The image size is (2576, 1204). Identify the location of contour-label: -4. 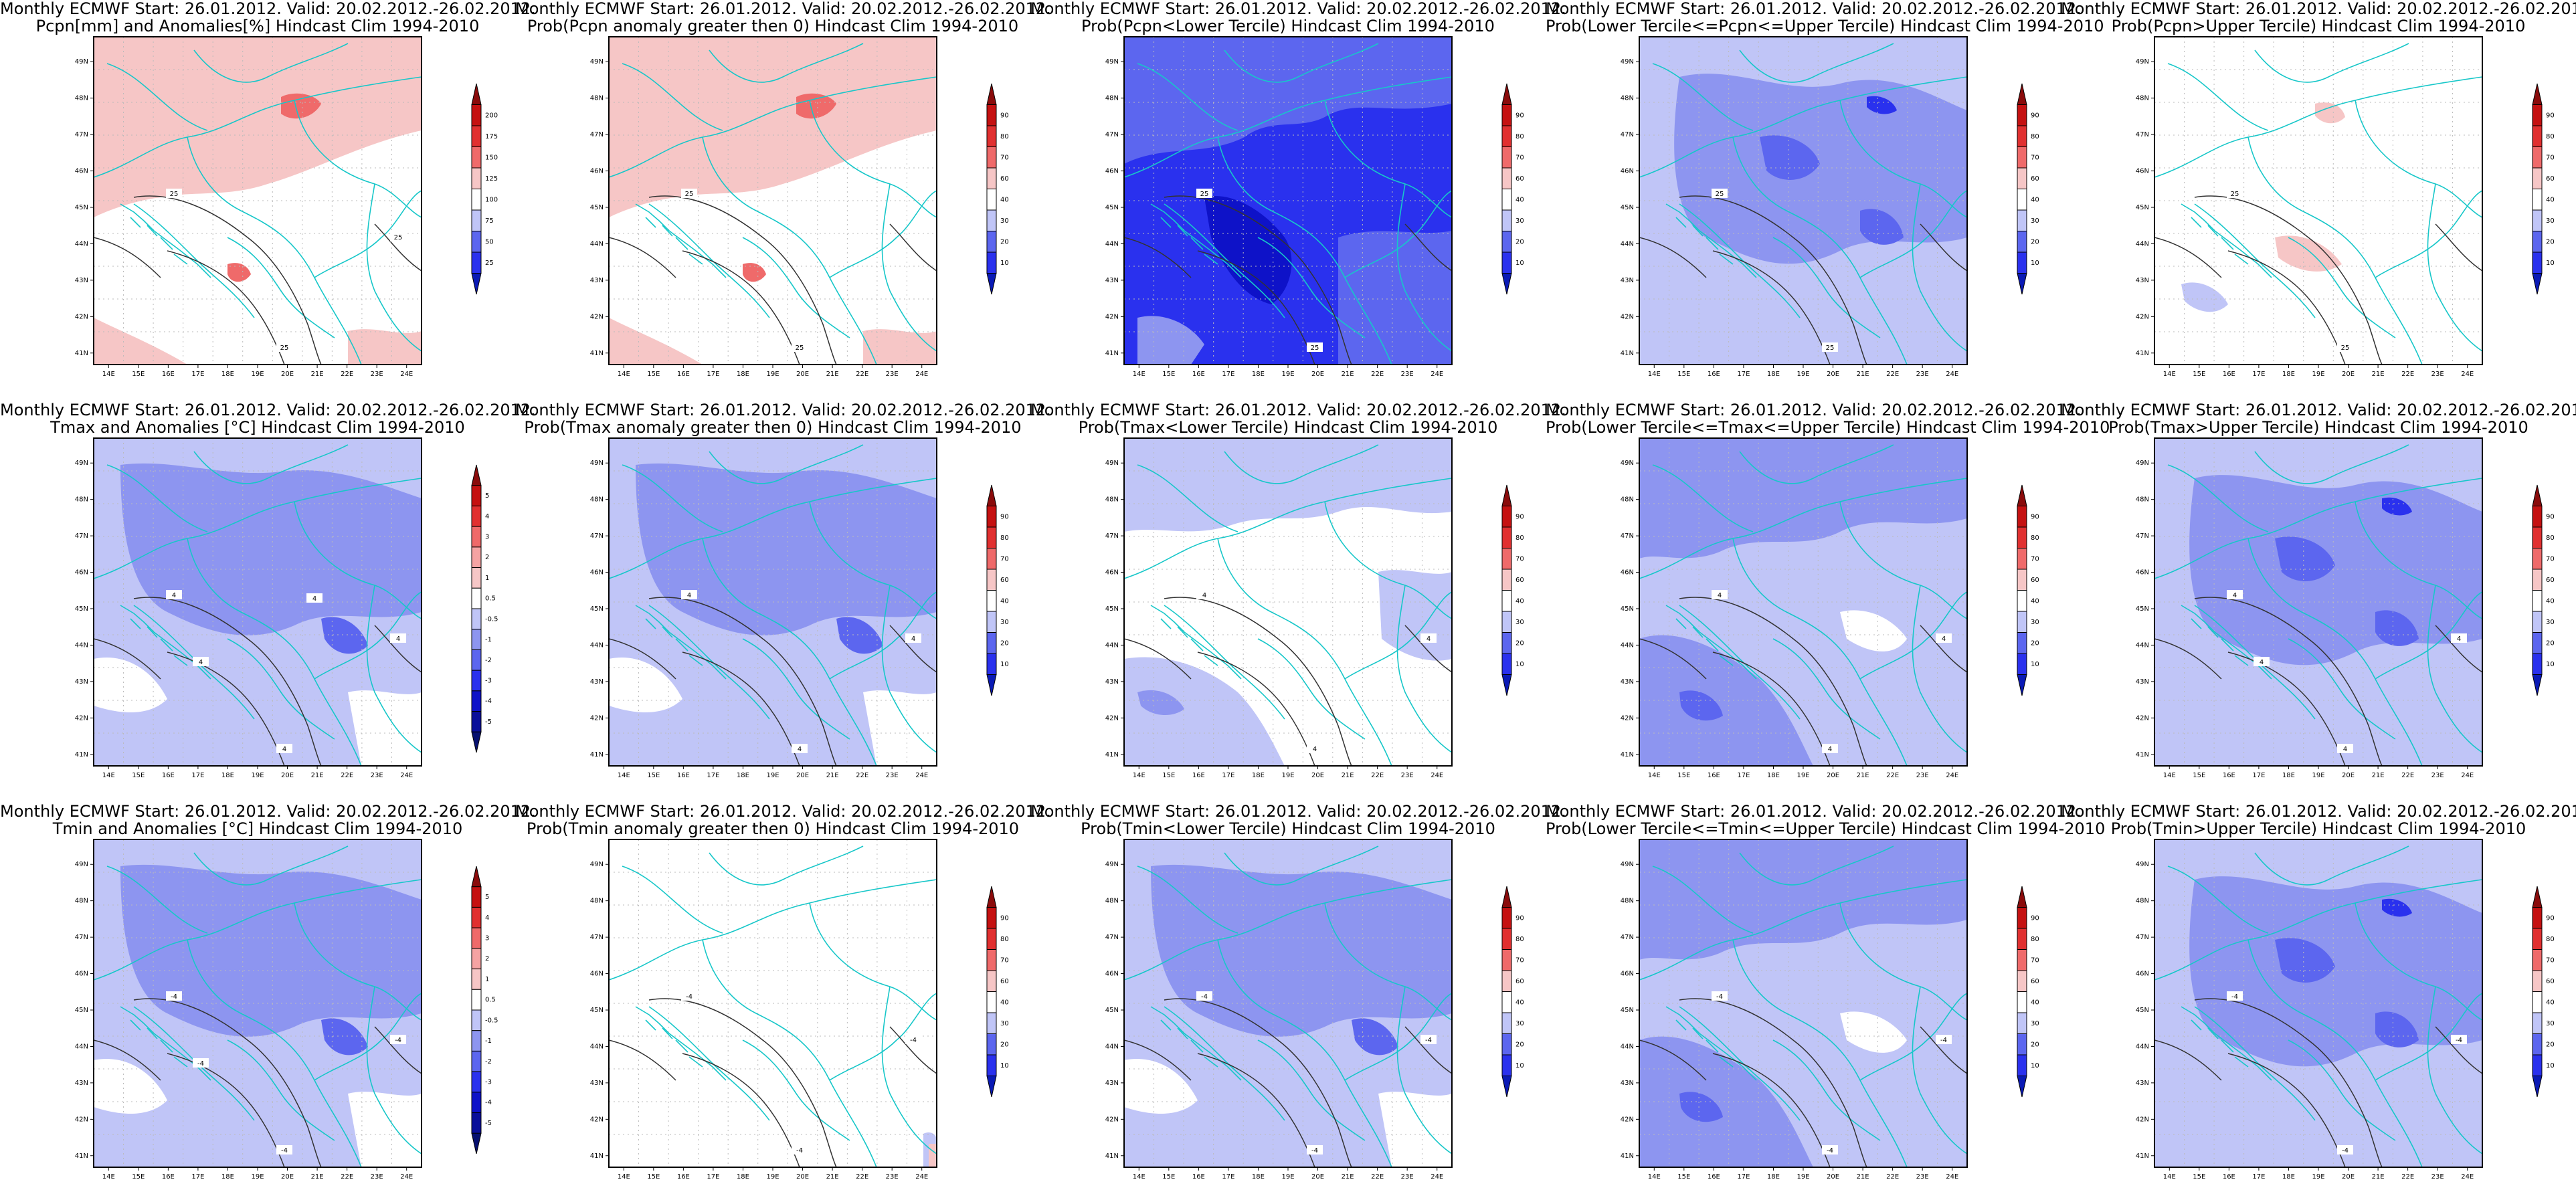
(690, 997).